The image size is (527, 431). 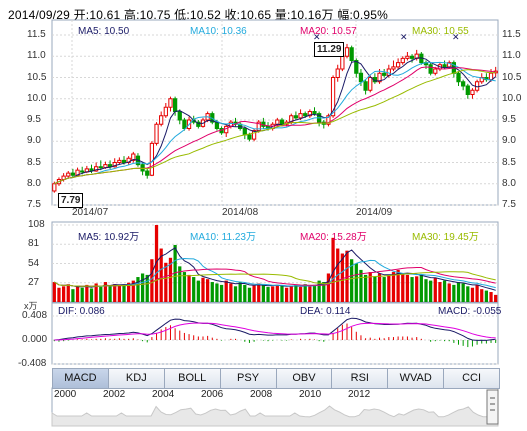 I want to click on timeline-navigator, so click(x=275, y=407).